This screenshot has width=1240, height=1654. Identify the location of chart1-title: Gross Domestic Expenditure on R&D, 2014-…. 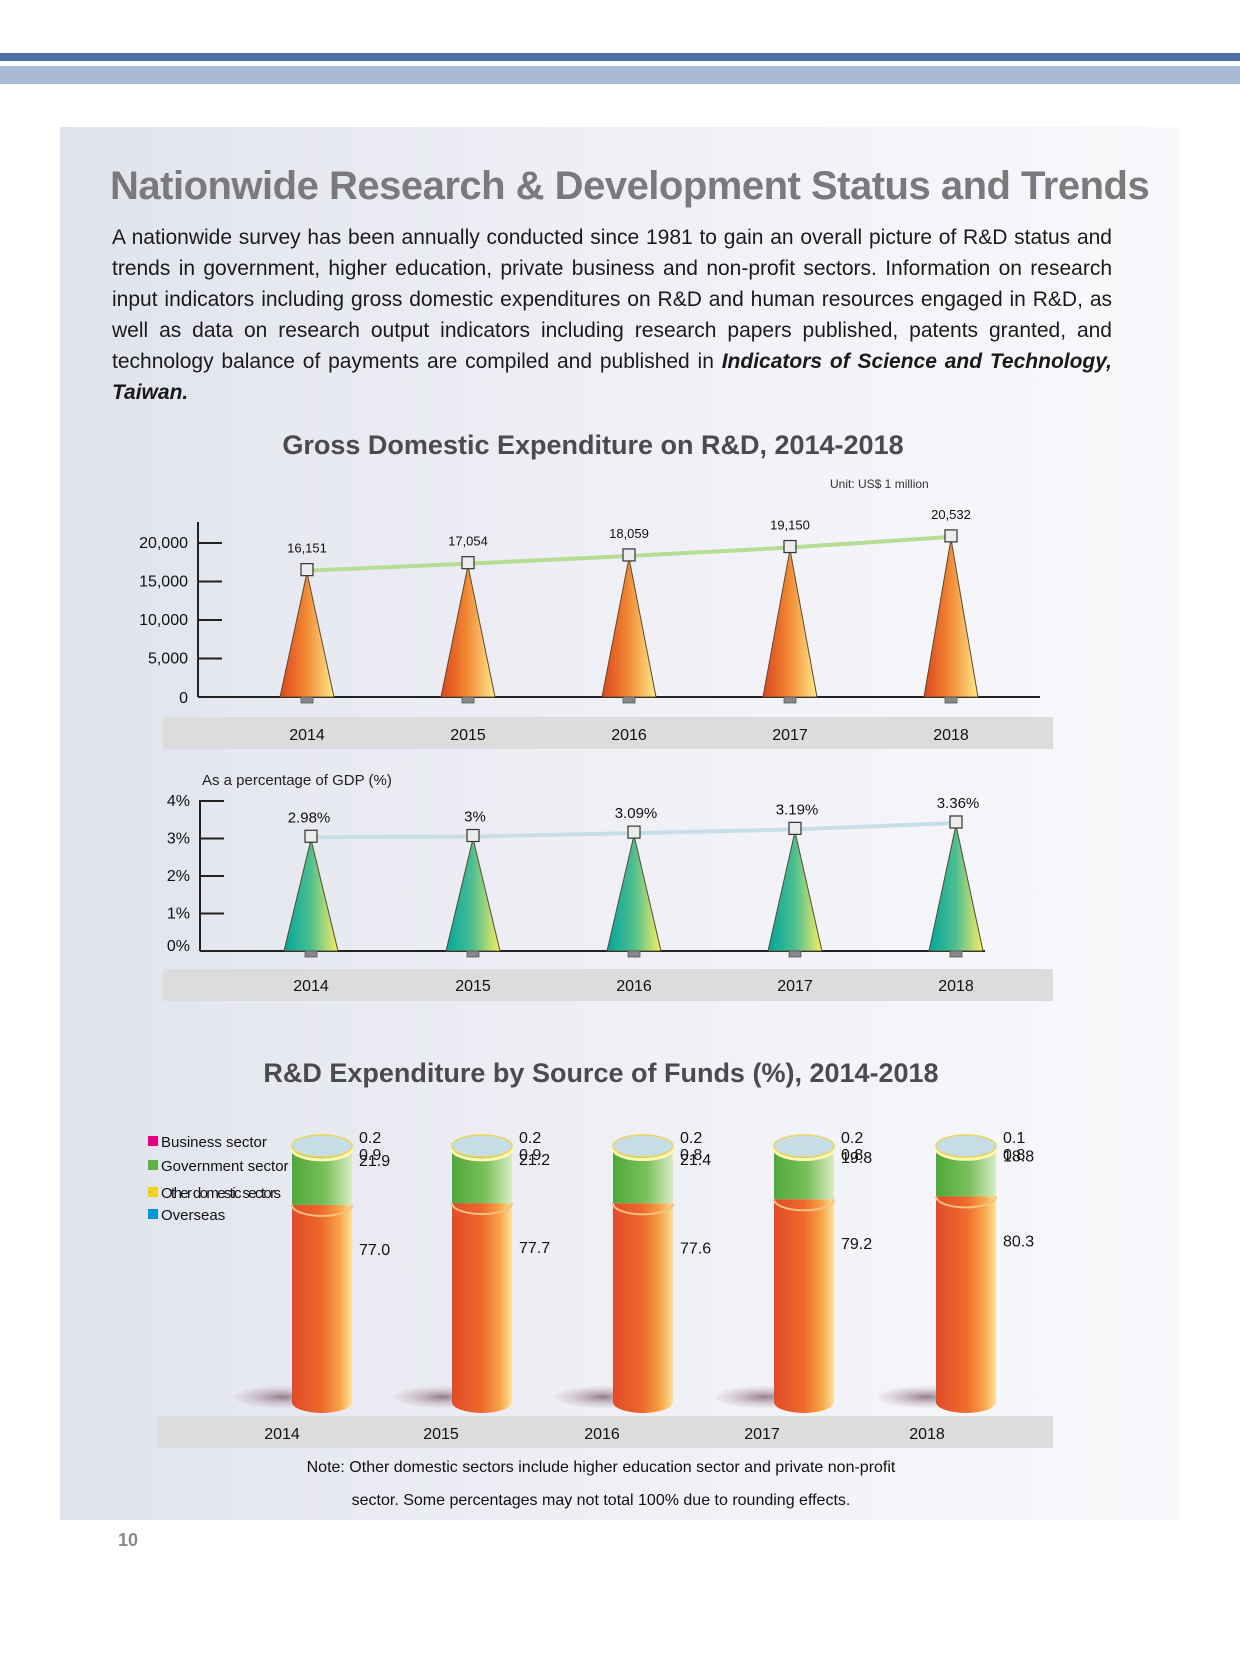
(592, 445).